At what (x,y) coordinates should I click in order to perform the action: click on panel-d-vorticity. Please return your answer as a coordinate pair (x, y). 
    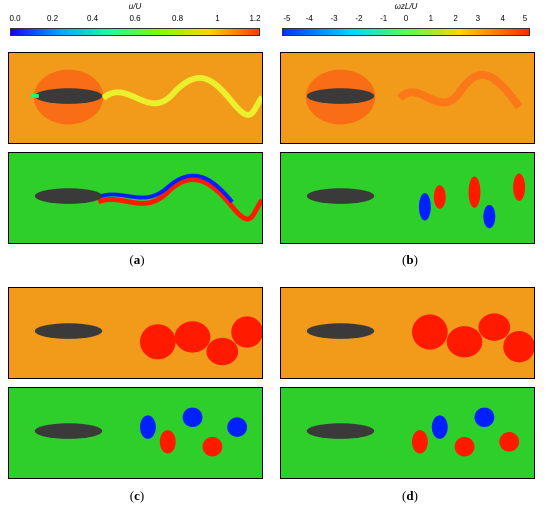
    Looking at the image, I should click on (407, 433).